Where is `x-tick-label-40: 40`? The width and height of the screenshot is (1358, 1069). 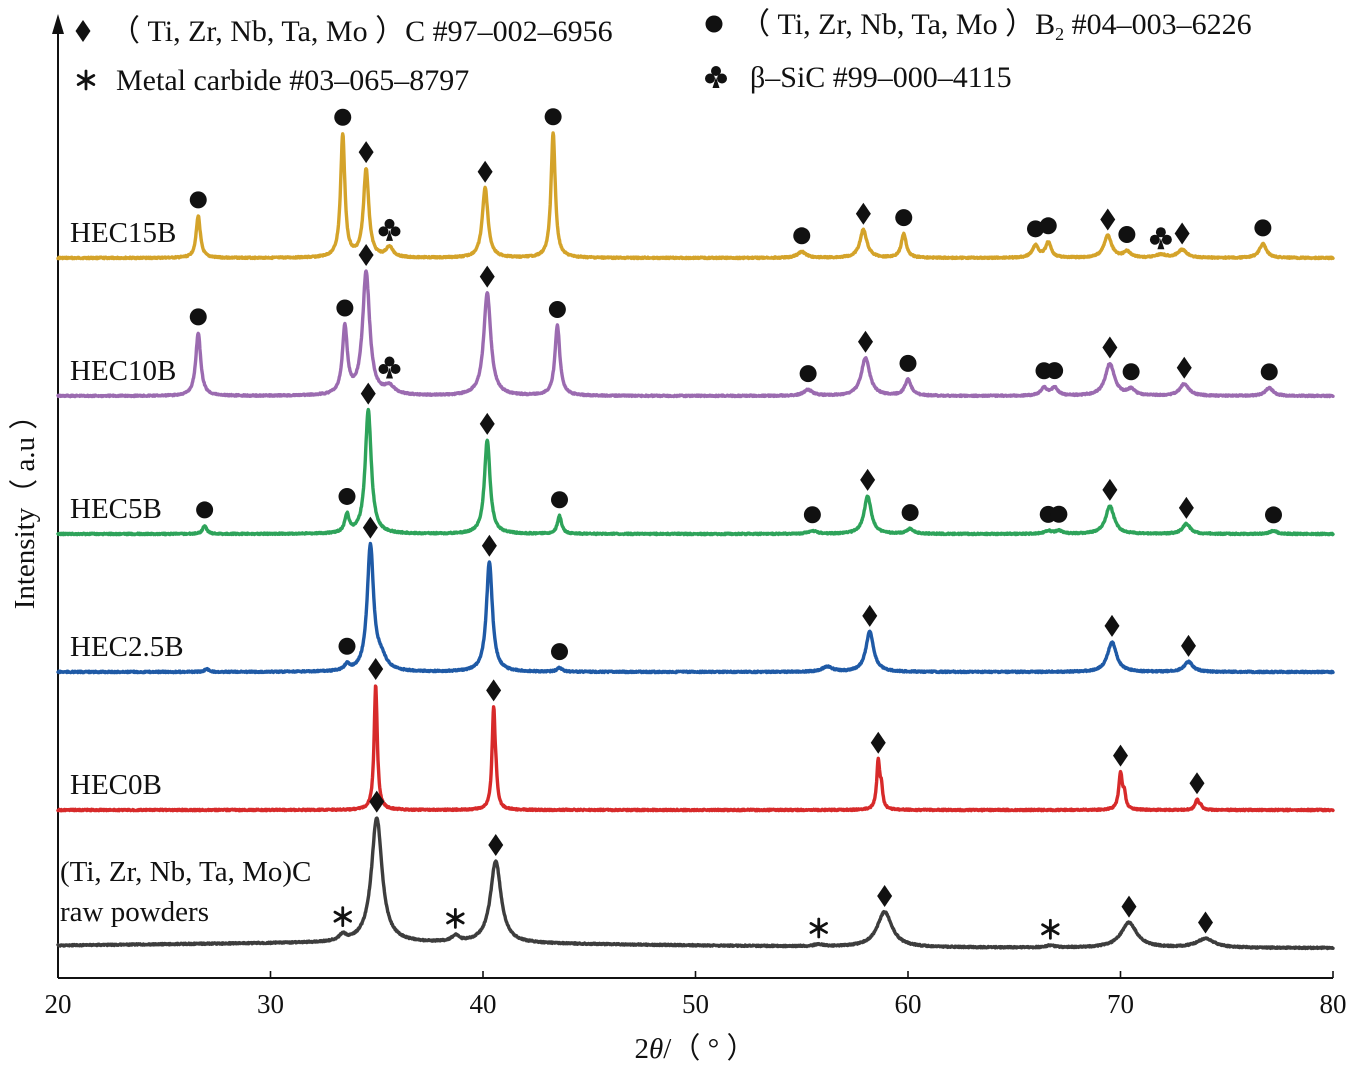 x-tick-label-40: 40 is located at coordinates (483, 1004).